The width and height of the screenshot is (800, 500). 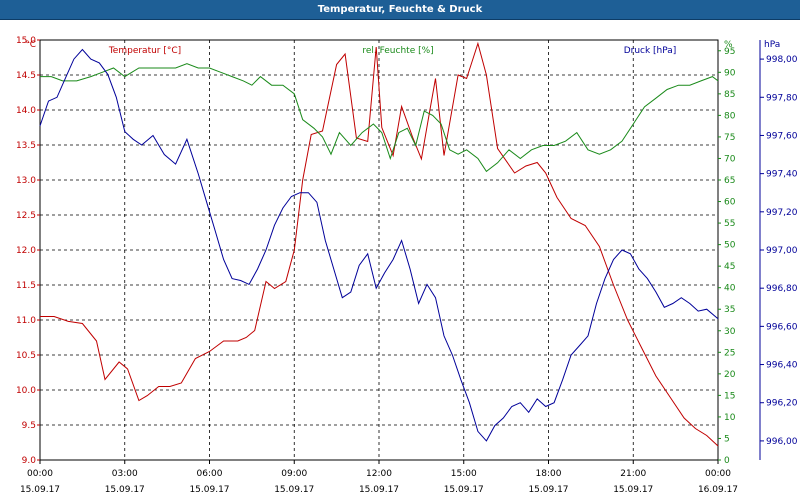 I want to click on temp-tick-label: 11.0, so click(x=26, y=321).